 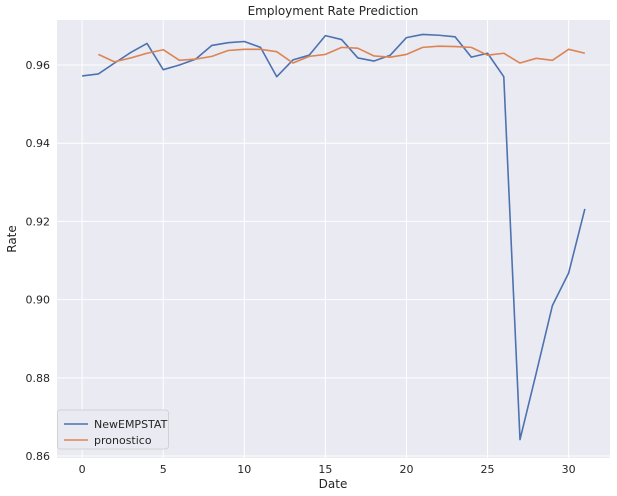 I want to click on x-axis-label: Date, so click(x=333, y=484).